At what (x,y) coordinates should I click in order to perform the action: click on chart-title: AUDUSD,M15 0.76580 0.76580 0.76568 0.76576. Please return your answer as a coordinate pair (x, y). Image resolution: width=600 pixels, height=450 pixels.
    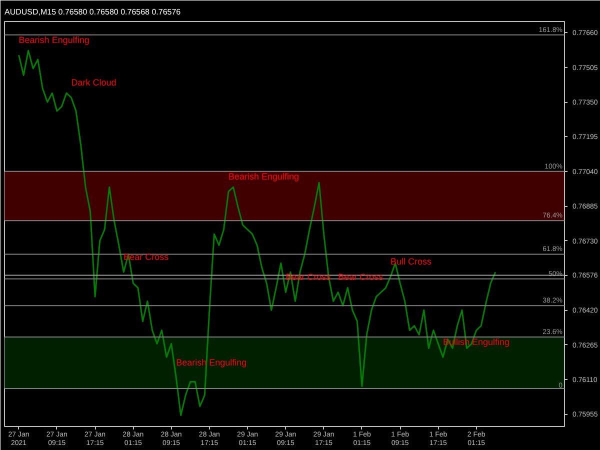
    Looking at the image, I should click on (93, 12).